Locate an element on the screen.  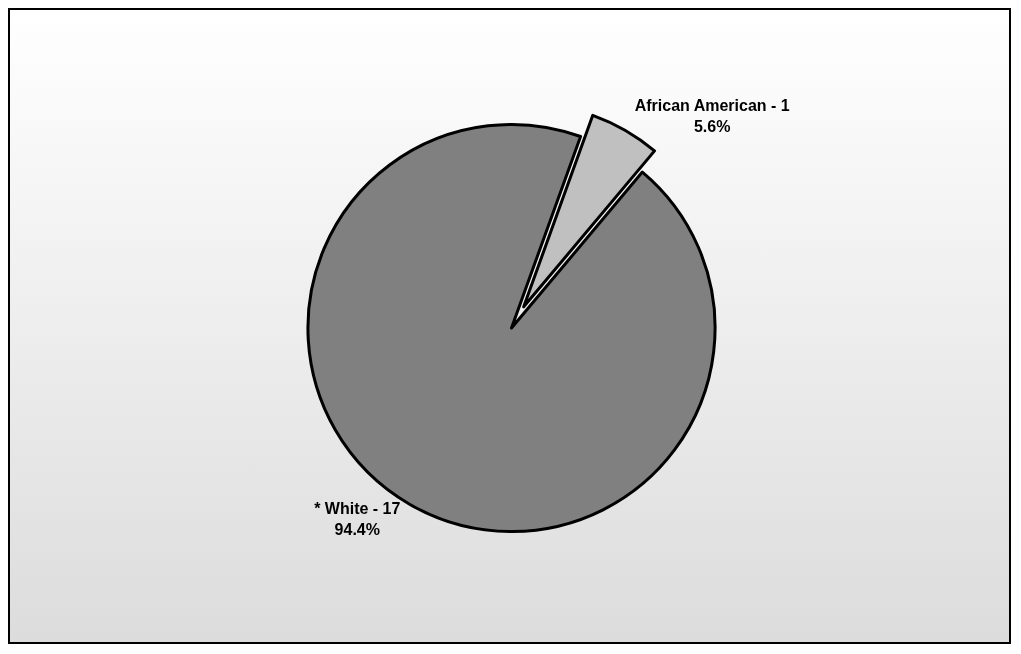
slice-label: African American - 1 is located at coordinates (712, 106).